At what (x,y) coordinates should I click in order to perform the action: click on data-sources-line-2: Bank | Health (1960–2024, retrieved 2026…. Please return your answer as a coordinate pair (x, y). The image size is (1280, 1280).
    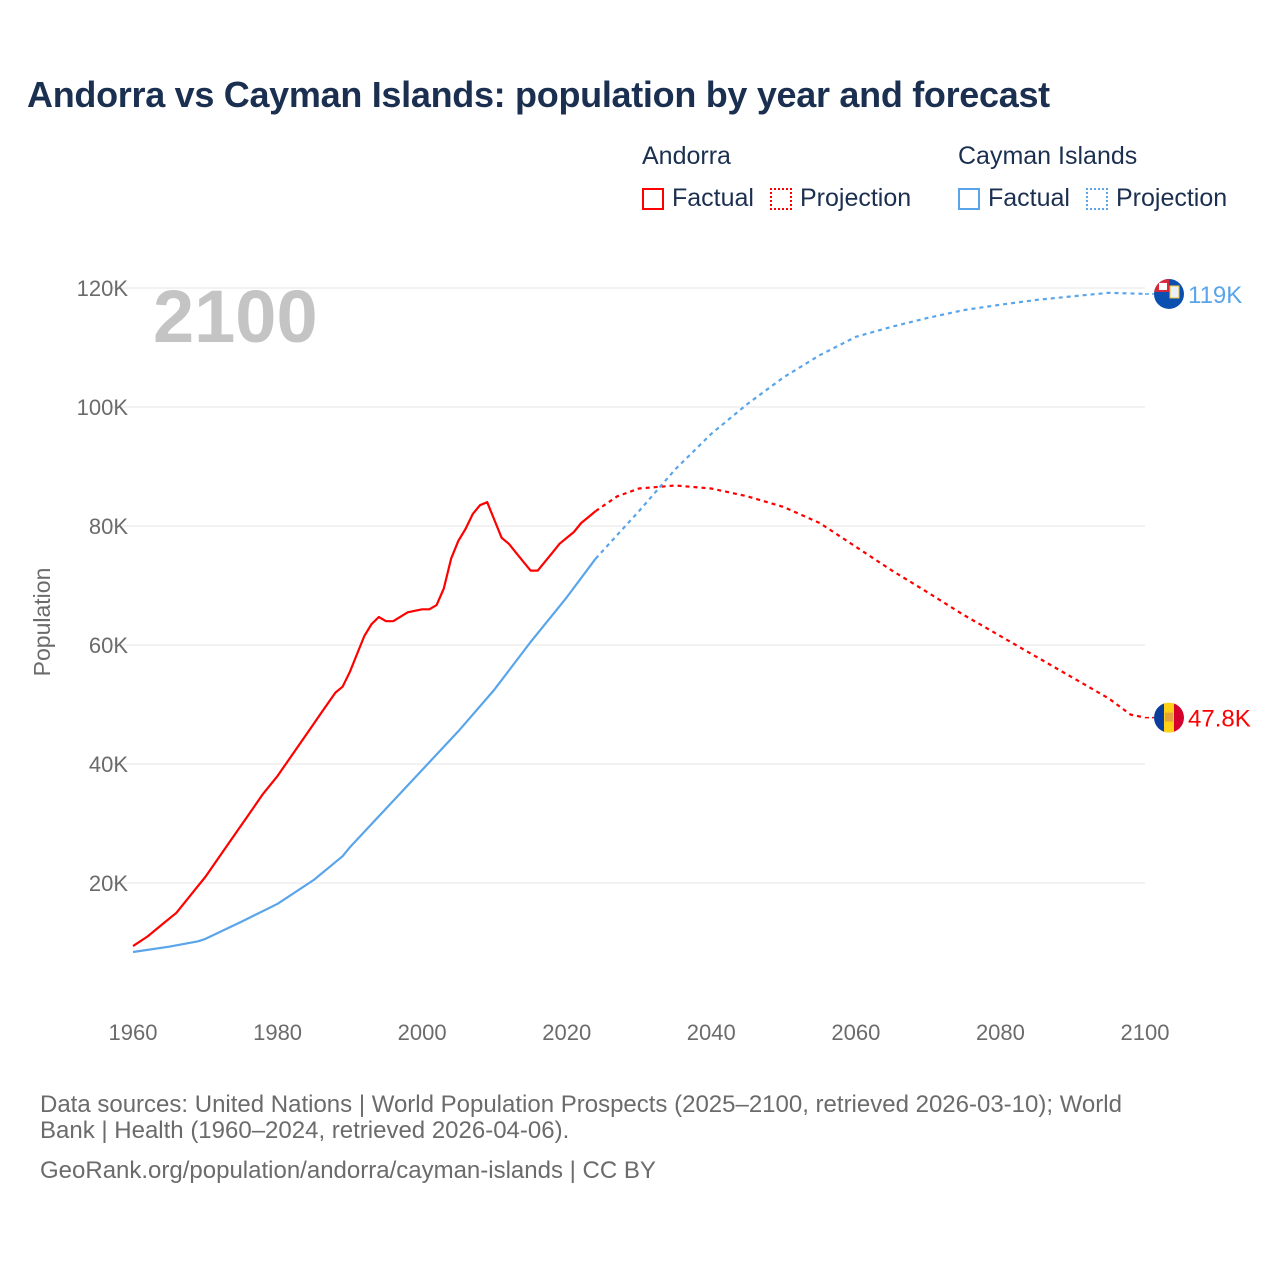
    Looking at the image, I should click on (305, 1130).